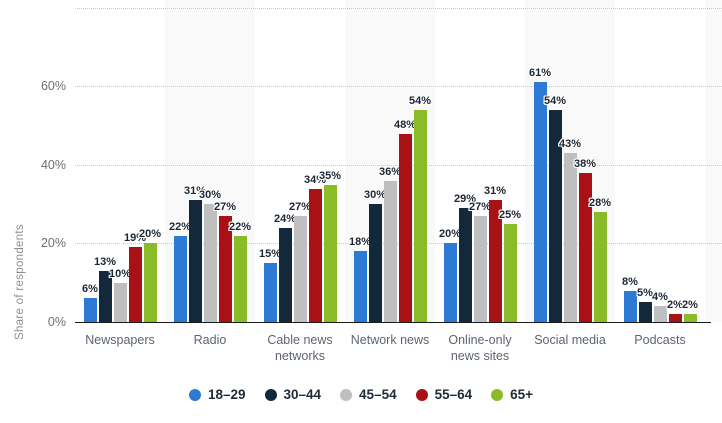 The image size is (722, 423). Describe the element at coordinates (120, 273) in the screenshot. I see `bar-value-label: 10%` at that location.